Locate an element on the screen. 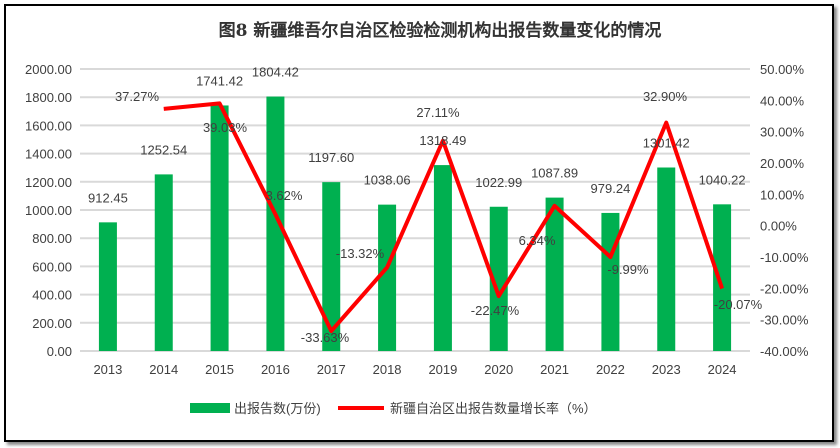 The height and width of the screenshot is (448, 840). bar-data-label: 1301.42 is located at coordinates (666, 142).